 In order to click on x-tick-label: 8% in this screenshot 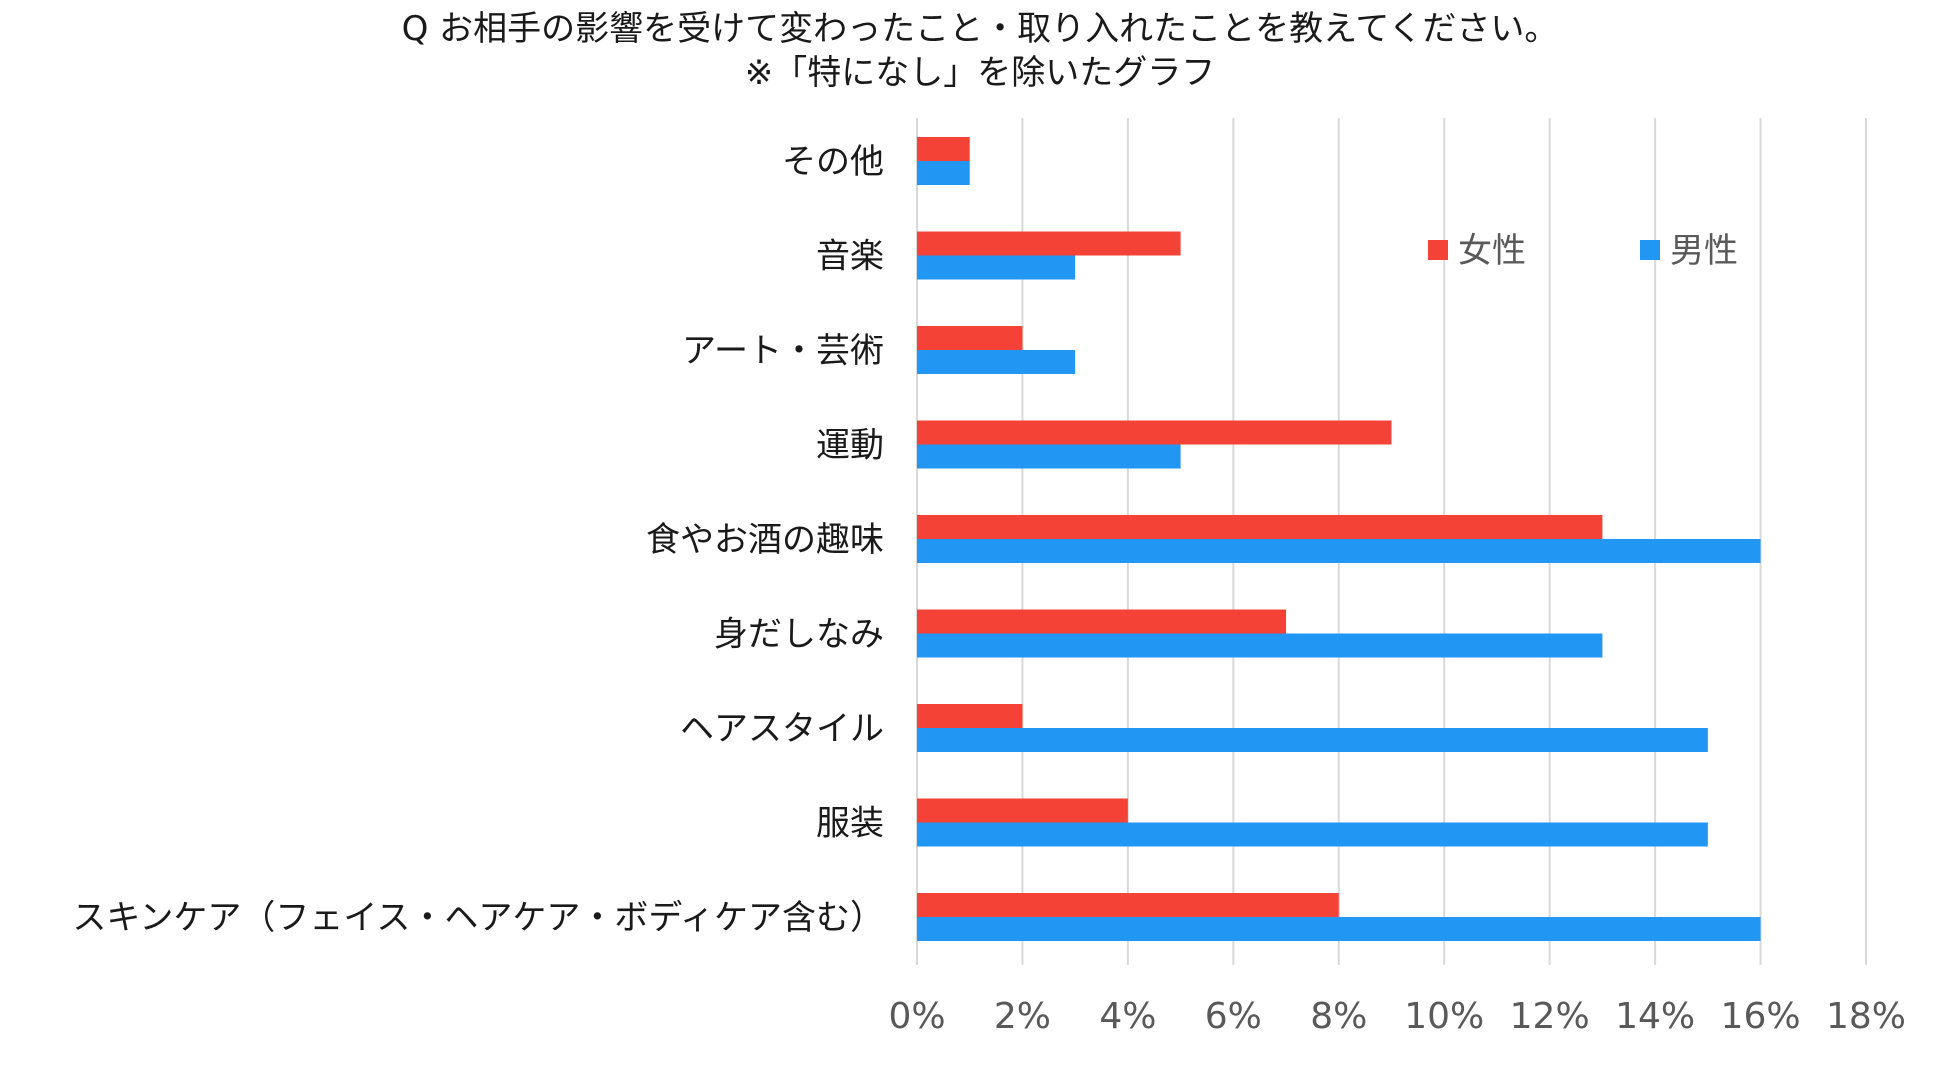, I will do `click(1338, 1016)`.